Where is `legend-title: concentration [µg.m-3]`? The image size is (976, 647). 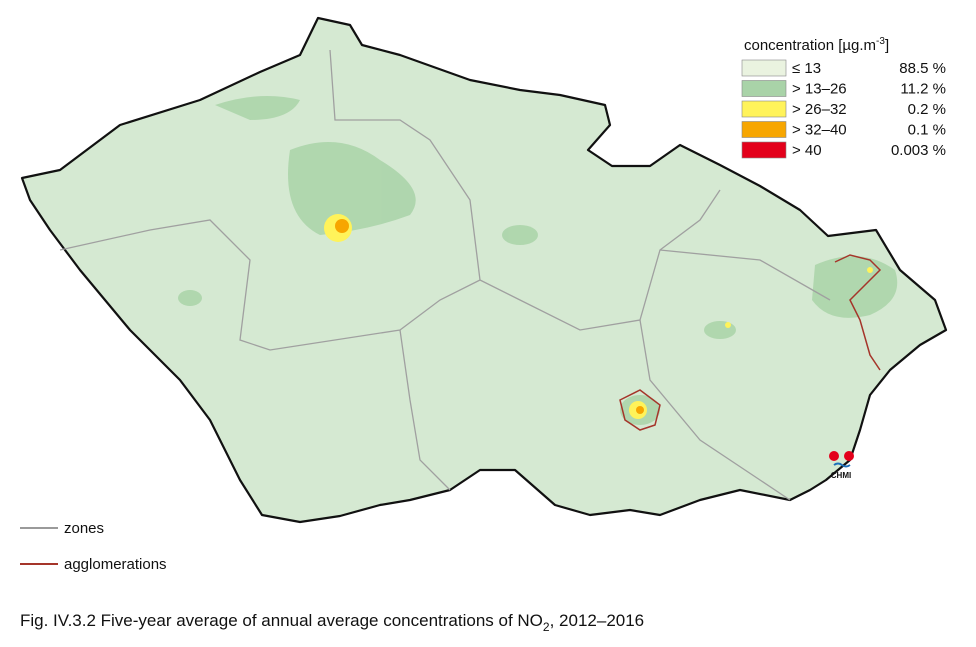
legend-title: concentration [µg.m-3] is located at coordinates (816, 45).